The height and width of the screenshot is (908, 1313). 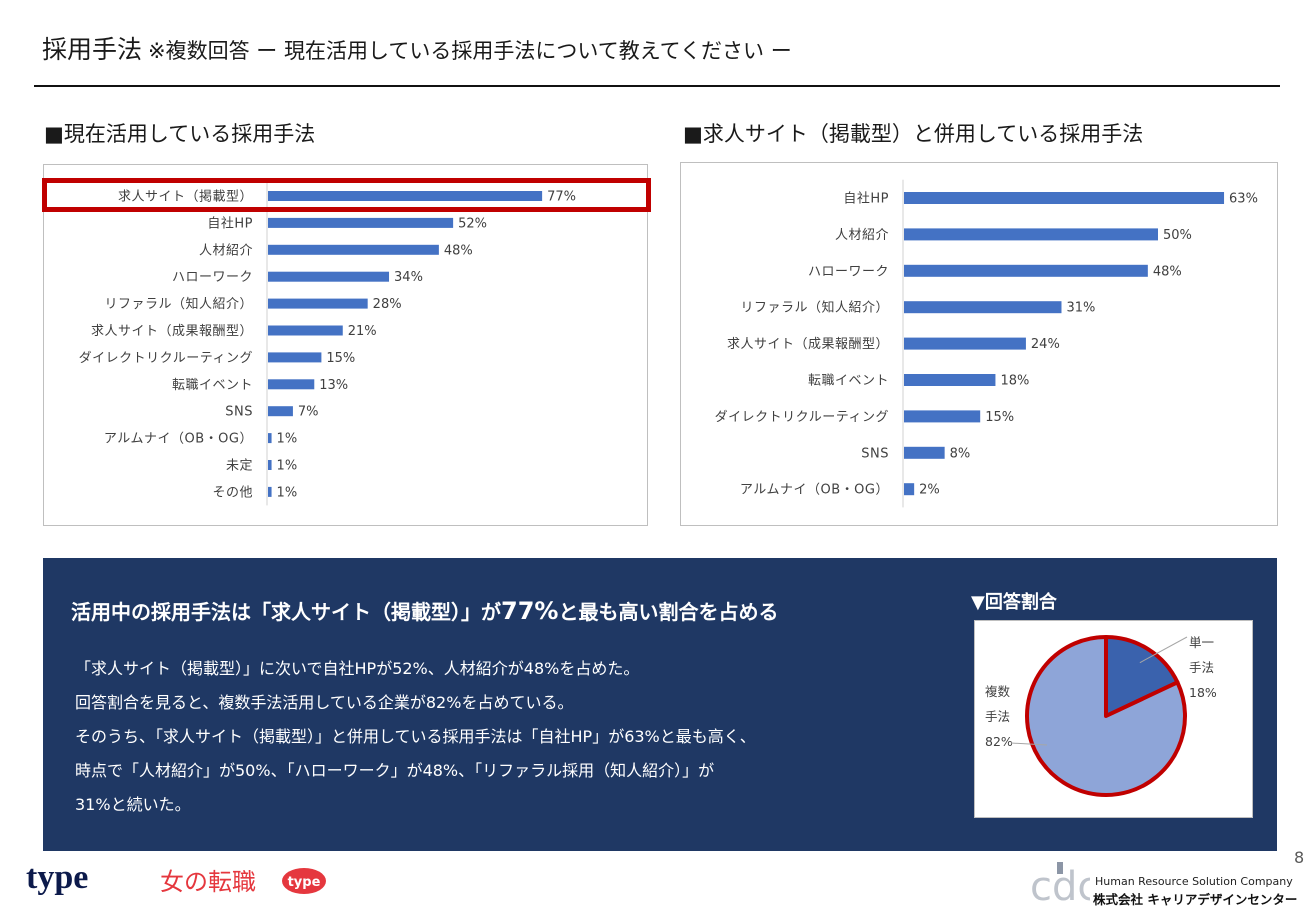 I want to click on type-logo: type, so click(x=57, y=877).